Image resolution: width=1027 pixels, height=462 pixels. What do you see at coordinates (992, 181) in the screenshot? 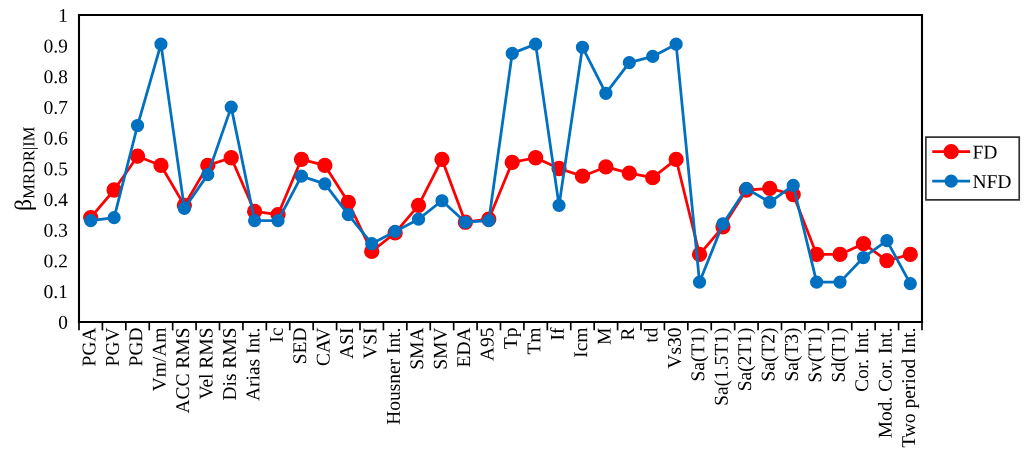
I see `legend-label: NFD` at bounding box center [992, 181].